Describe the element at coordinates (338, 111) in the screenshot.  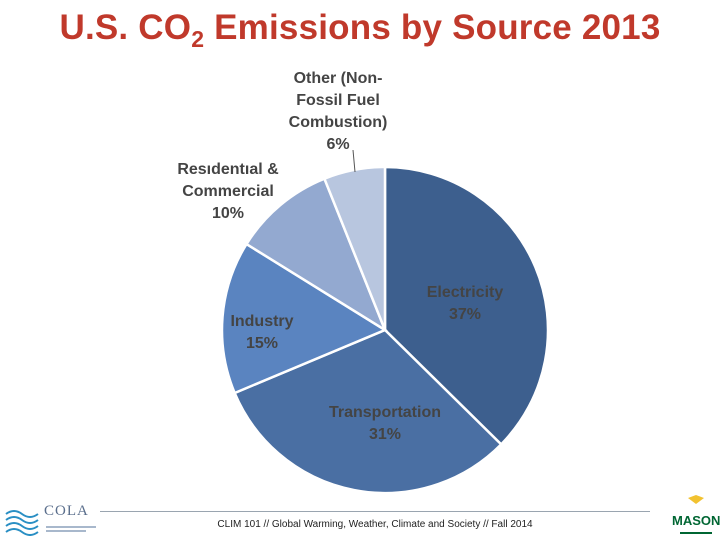
I see `data-label-other: Other (Non-Fossil Fuel Combustion) 6%` at that location.